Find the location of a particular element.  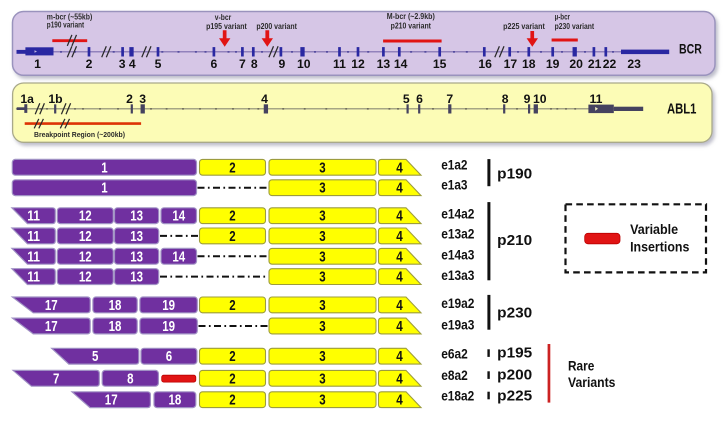

svg-text: p210 is located at coordinates (514, 241).